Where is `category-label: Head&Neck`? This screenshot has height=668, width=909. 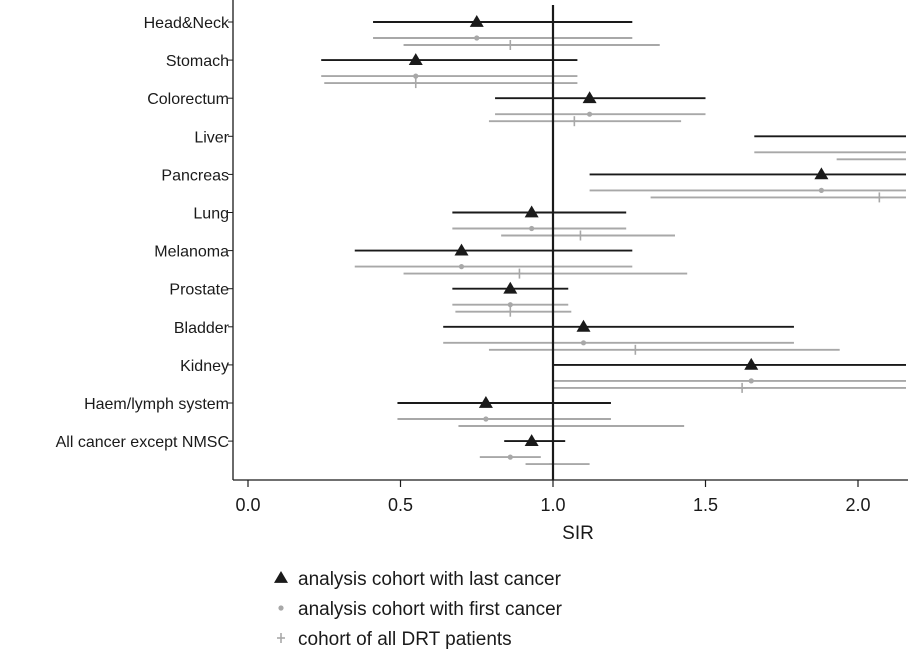 category-label: Head&Neck is located at coordinates (187, 23).